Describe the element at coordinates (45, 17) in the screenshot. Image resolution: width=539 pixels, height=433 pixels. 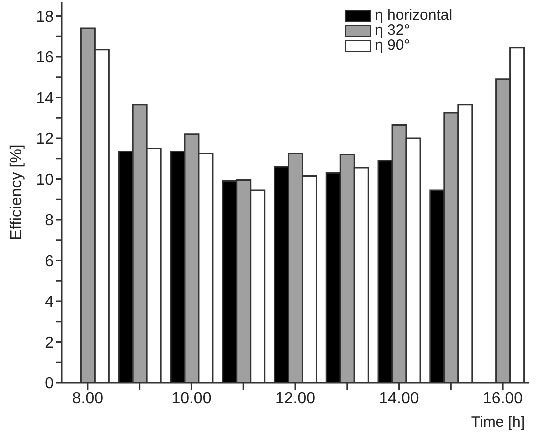
I see `y-tick-label: 18` at that location.